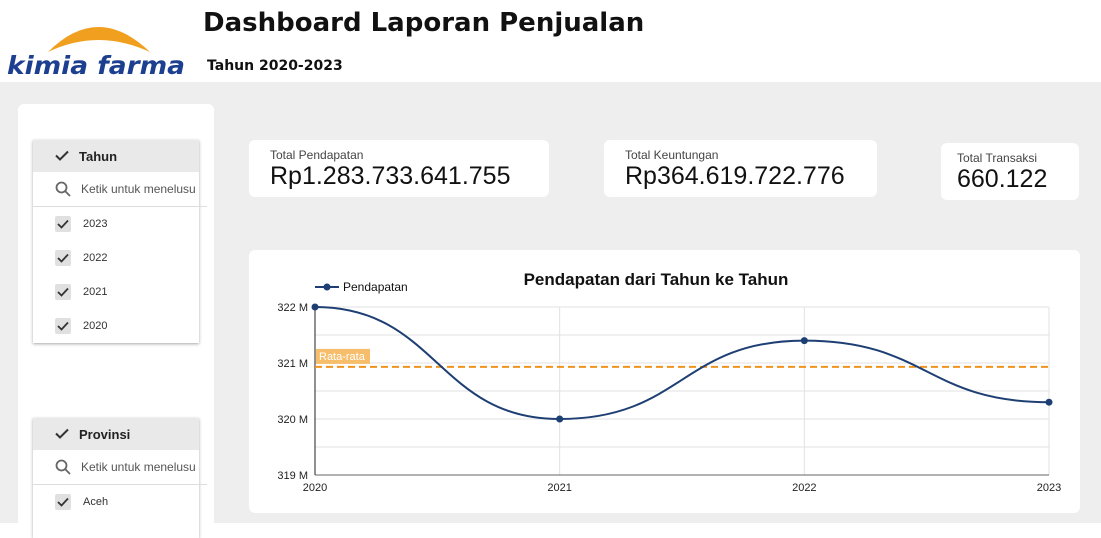  What do you see at coordinates (116, 224) in the screenshot?
I see `year-option: 2023` at bounding box center [116, 224].